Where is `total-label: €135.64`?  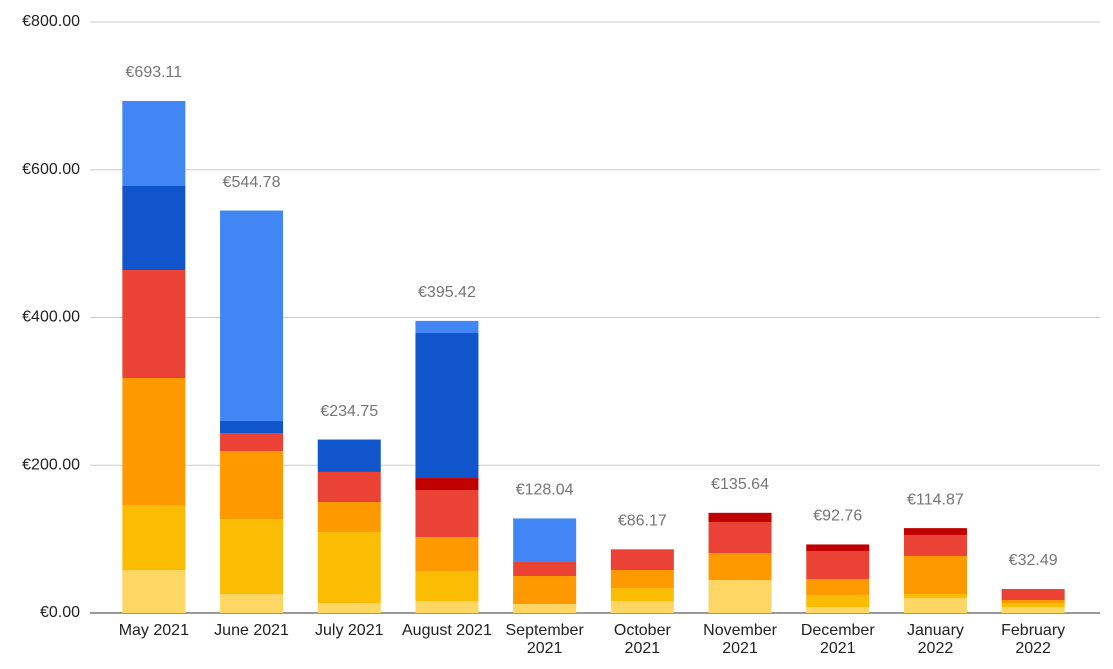 total-label: €135.64 is located at coordinates (740, 484).